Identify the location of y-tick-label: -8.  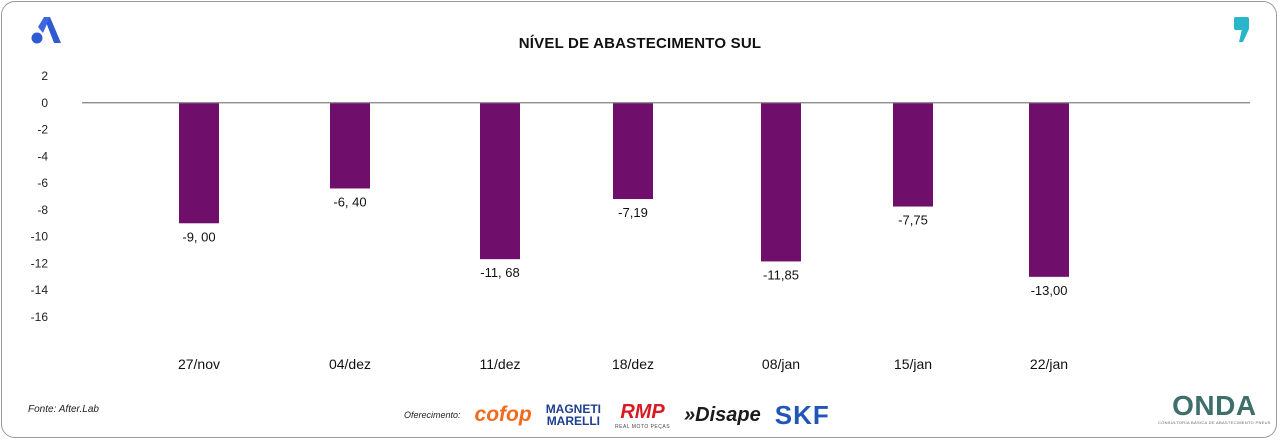
(42, 210).